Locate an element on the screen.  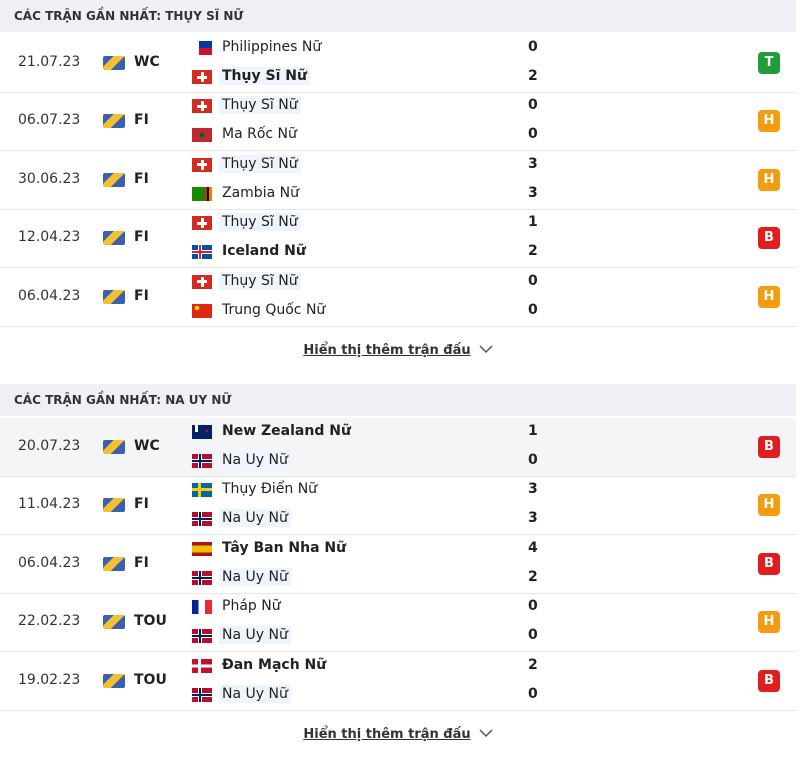
match-date: 12.04.23 is located at coordinates (49, 237).